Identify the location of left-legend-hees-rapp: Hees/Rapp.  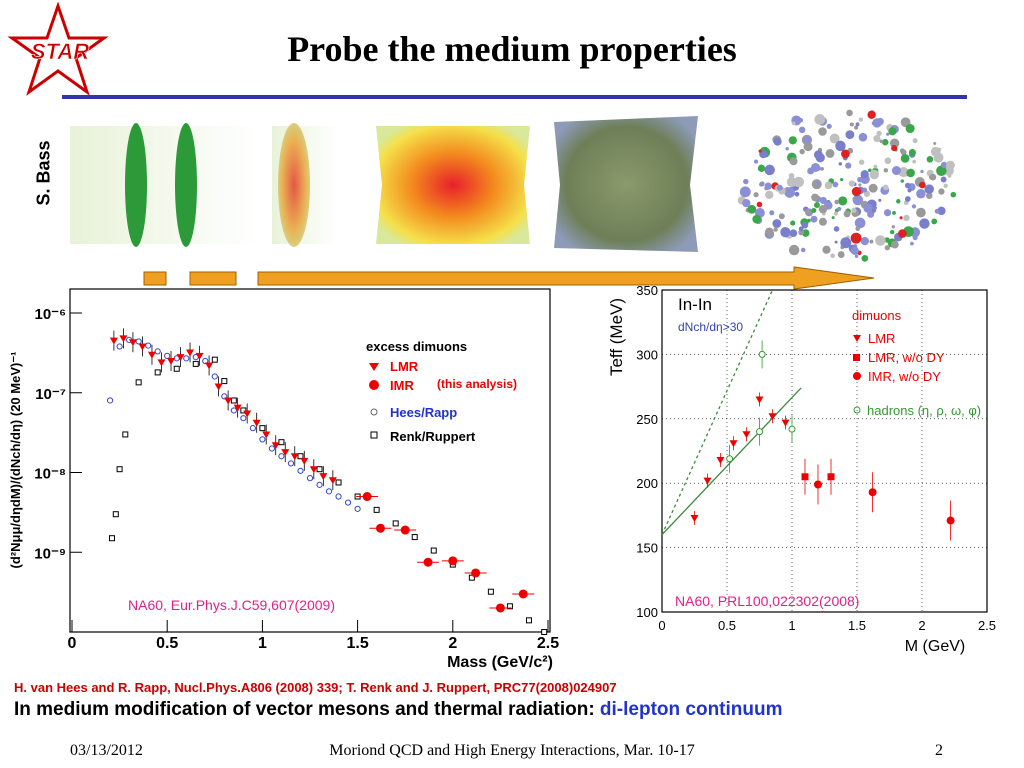
(413, 412).